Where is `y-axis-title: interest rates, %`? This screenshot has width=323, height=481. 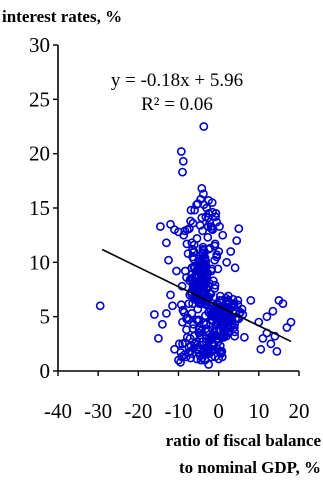 y-axis-title: interest rates, % is located at coordinates (62, 16).